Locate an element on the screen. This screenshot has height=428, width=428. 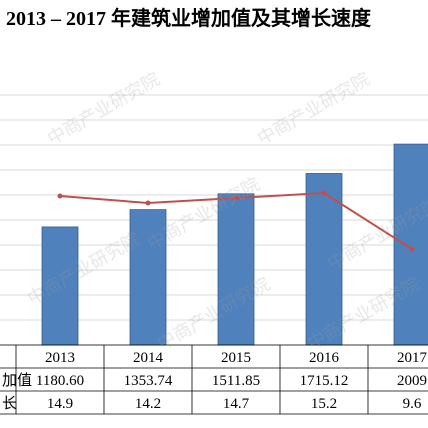
row-label: 加值 is located at coordinates (17, 380).